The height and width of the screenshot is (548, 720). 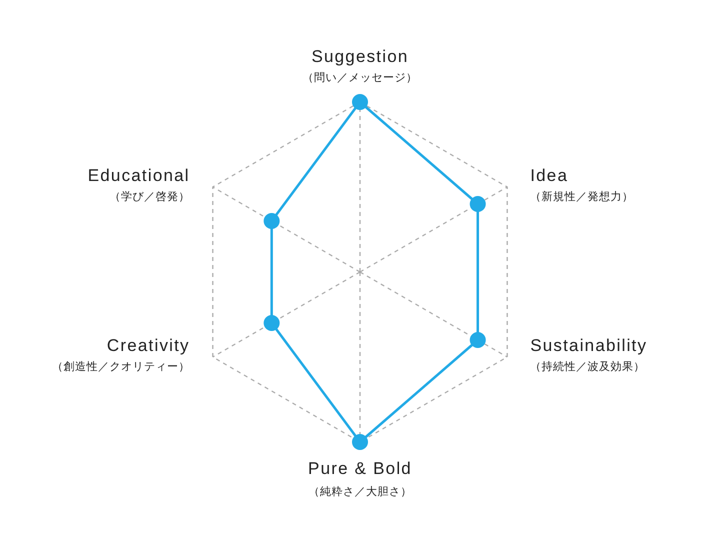 What do you see at coordinates (360, 478) in the screenshot?
I see `spoke-label: Pure & Bold （純粋さ／大胆さ）` at bounding box center [360, 478].